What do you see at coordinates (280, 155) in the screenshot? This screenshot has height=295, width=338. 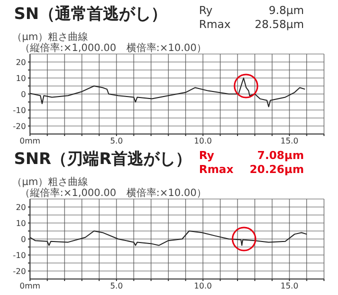 I see `text: 7.08μm` at bounding box center [280, 155].